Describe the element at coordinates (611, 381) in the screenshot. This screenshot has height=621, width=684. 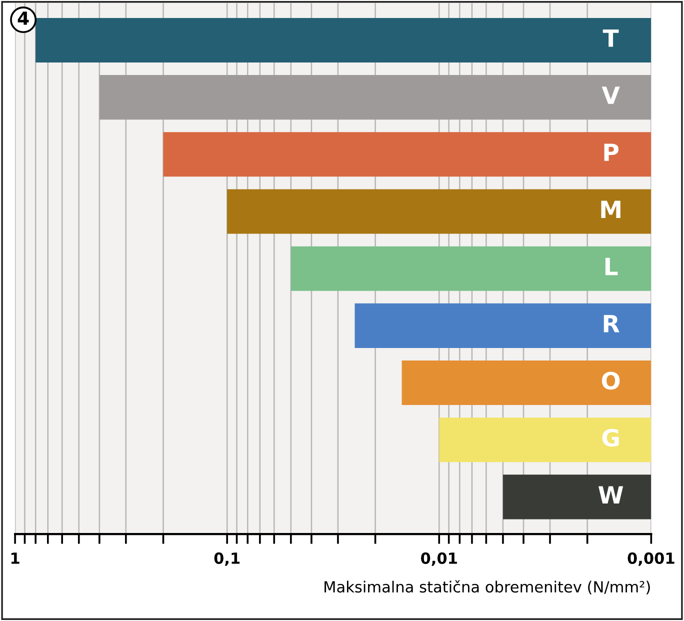
I see `y-tick-label: O` at that location.